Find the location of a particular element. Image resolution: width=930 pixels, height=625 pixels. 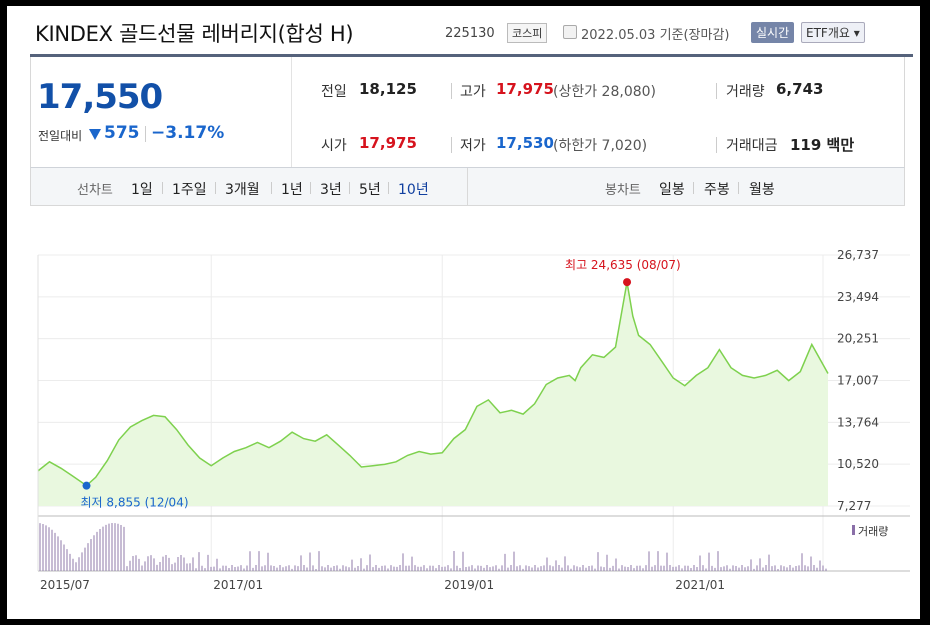

change-separator is located at coordinates (145, 134).